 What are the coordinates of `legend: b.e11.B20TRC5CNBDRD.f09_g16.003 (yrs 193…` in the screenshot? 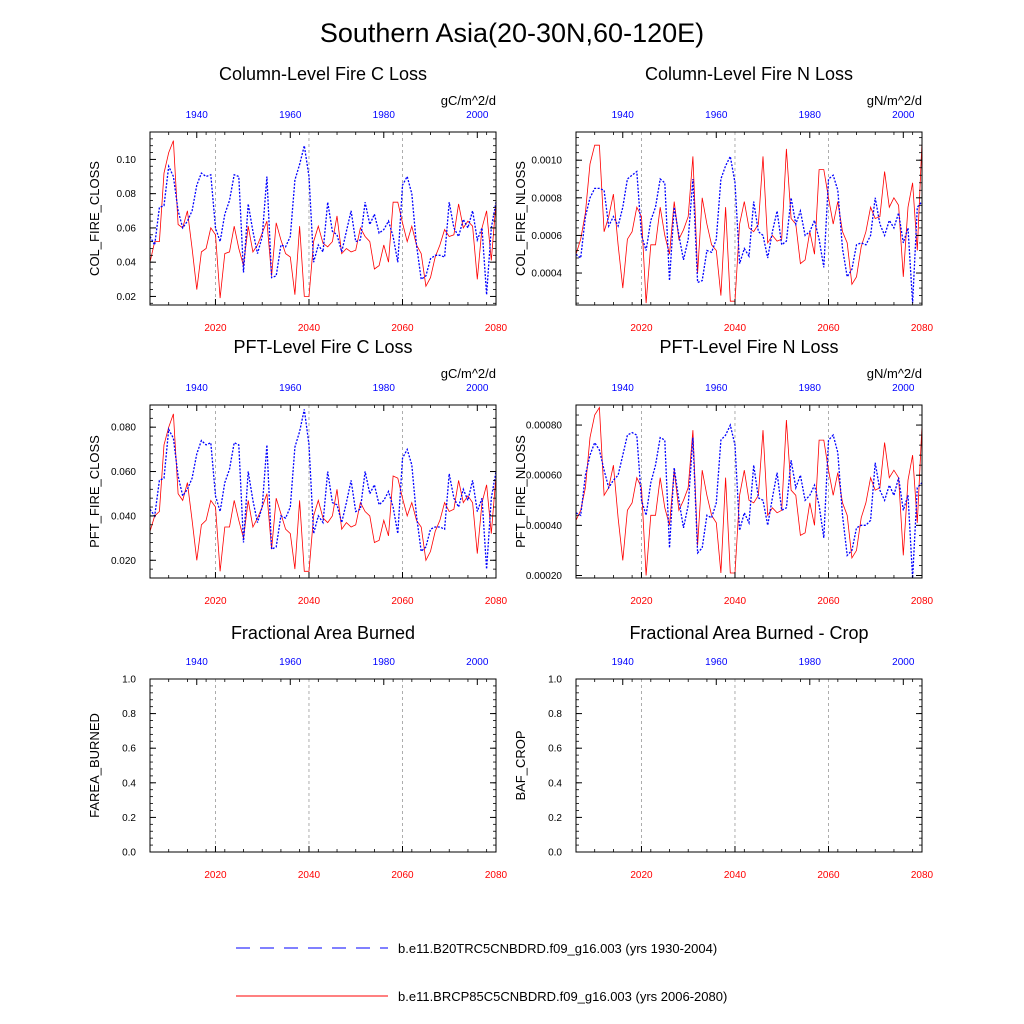 It's located at (481, 972).